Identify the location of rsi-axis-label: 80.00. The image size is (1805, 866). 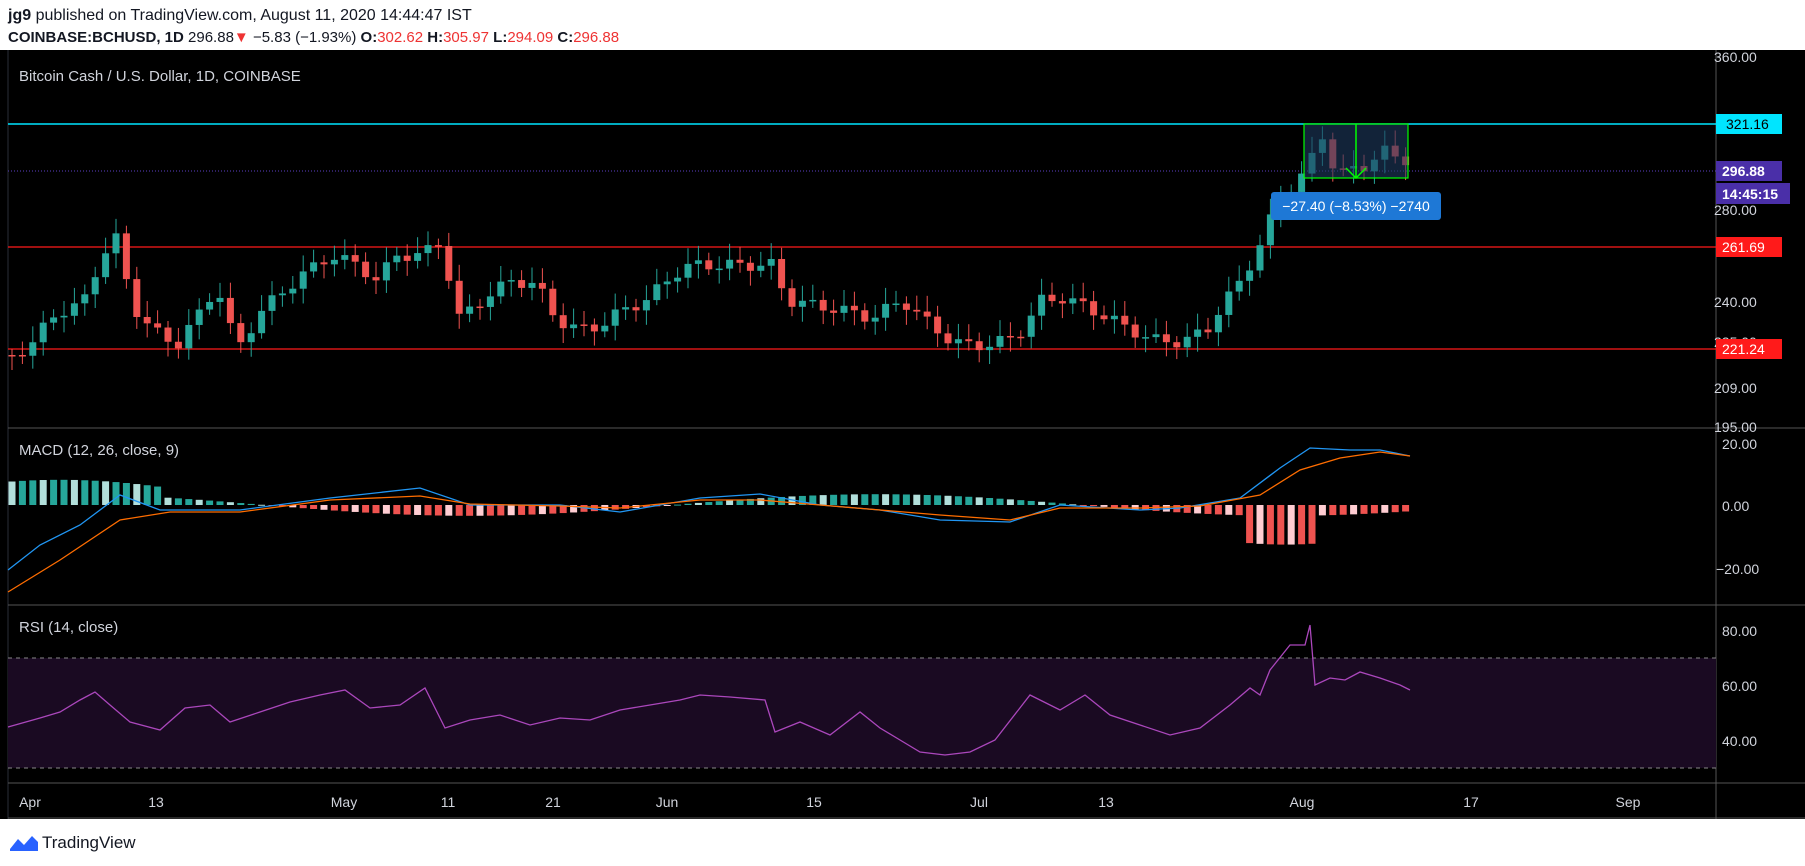
(1739, 631).